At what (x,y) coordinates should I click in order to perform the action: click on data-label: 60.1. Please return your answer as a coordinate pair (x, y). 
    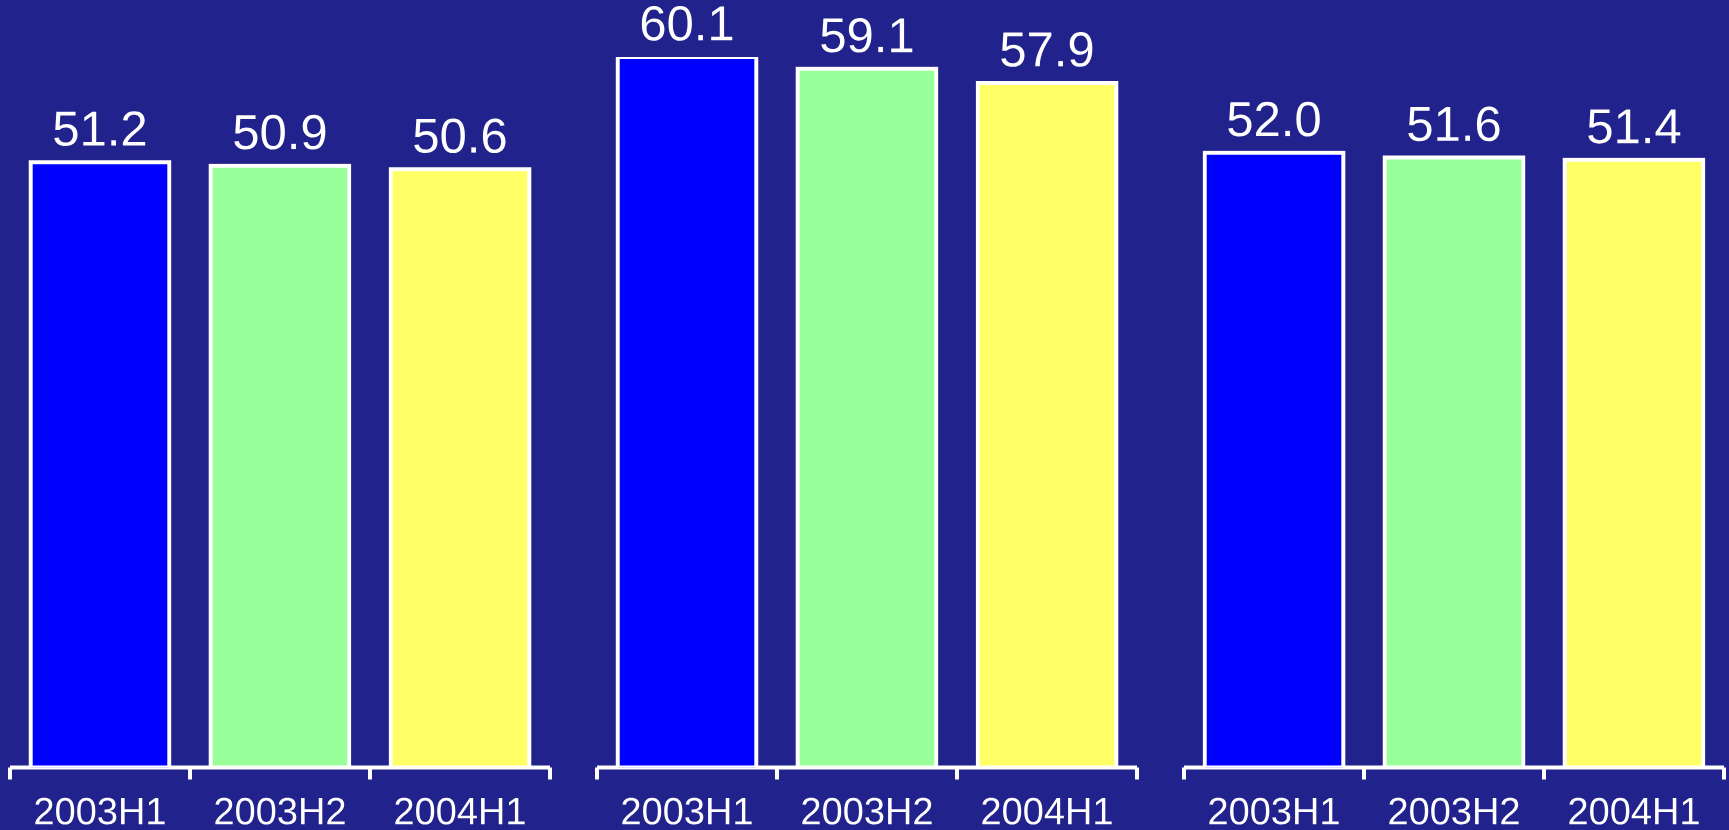
    Looking at the image, I should click on (687, 23).